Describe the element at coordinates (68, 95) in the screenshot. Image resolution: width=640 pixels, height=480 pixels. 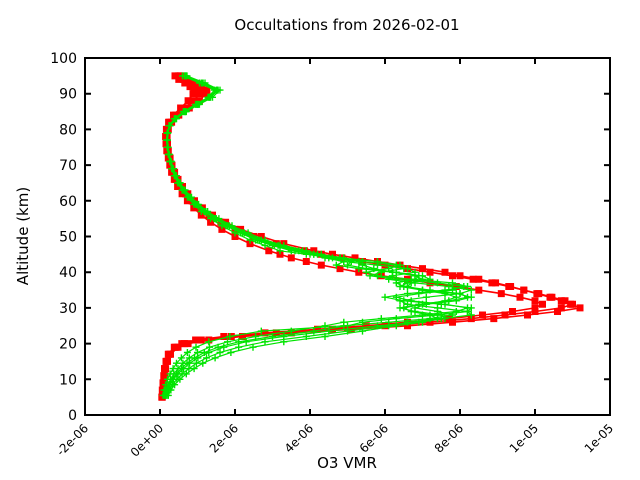
I see `y-tick-label: 90` at that location.